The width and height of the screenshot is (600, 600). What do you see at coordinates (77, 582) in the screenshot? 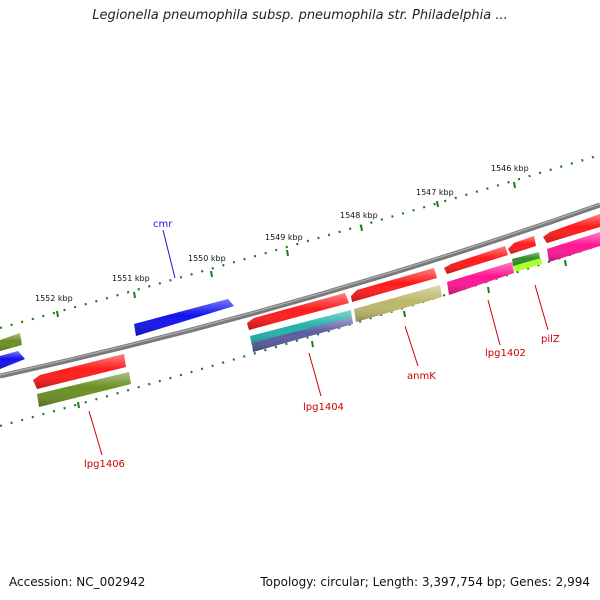
I see `accession-text: Accession: NC_002942` at bounding box center [77, 582].